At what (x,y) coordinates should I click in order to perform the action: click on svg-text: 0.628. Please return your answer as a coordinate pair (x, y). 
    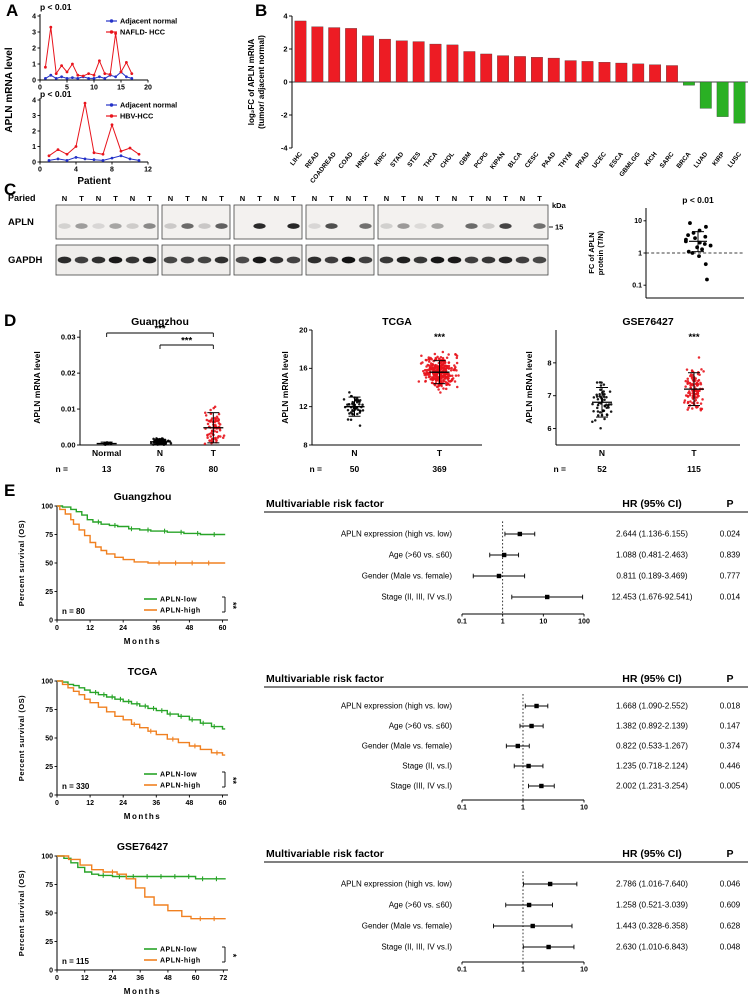
    Looking at the image, I should click on (730, 926).